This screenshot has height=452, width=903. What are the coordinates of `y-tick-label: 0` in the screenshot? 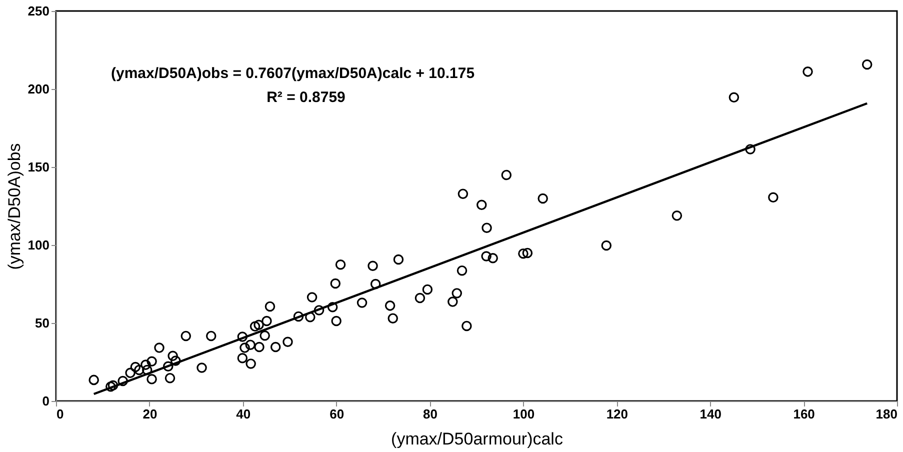 It's located at (46, 401).